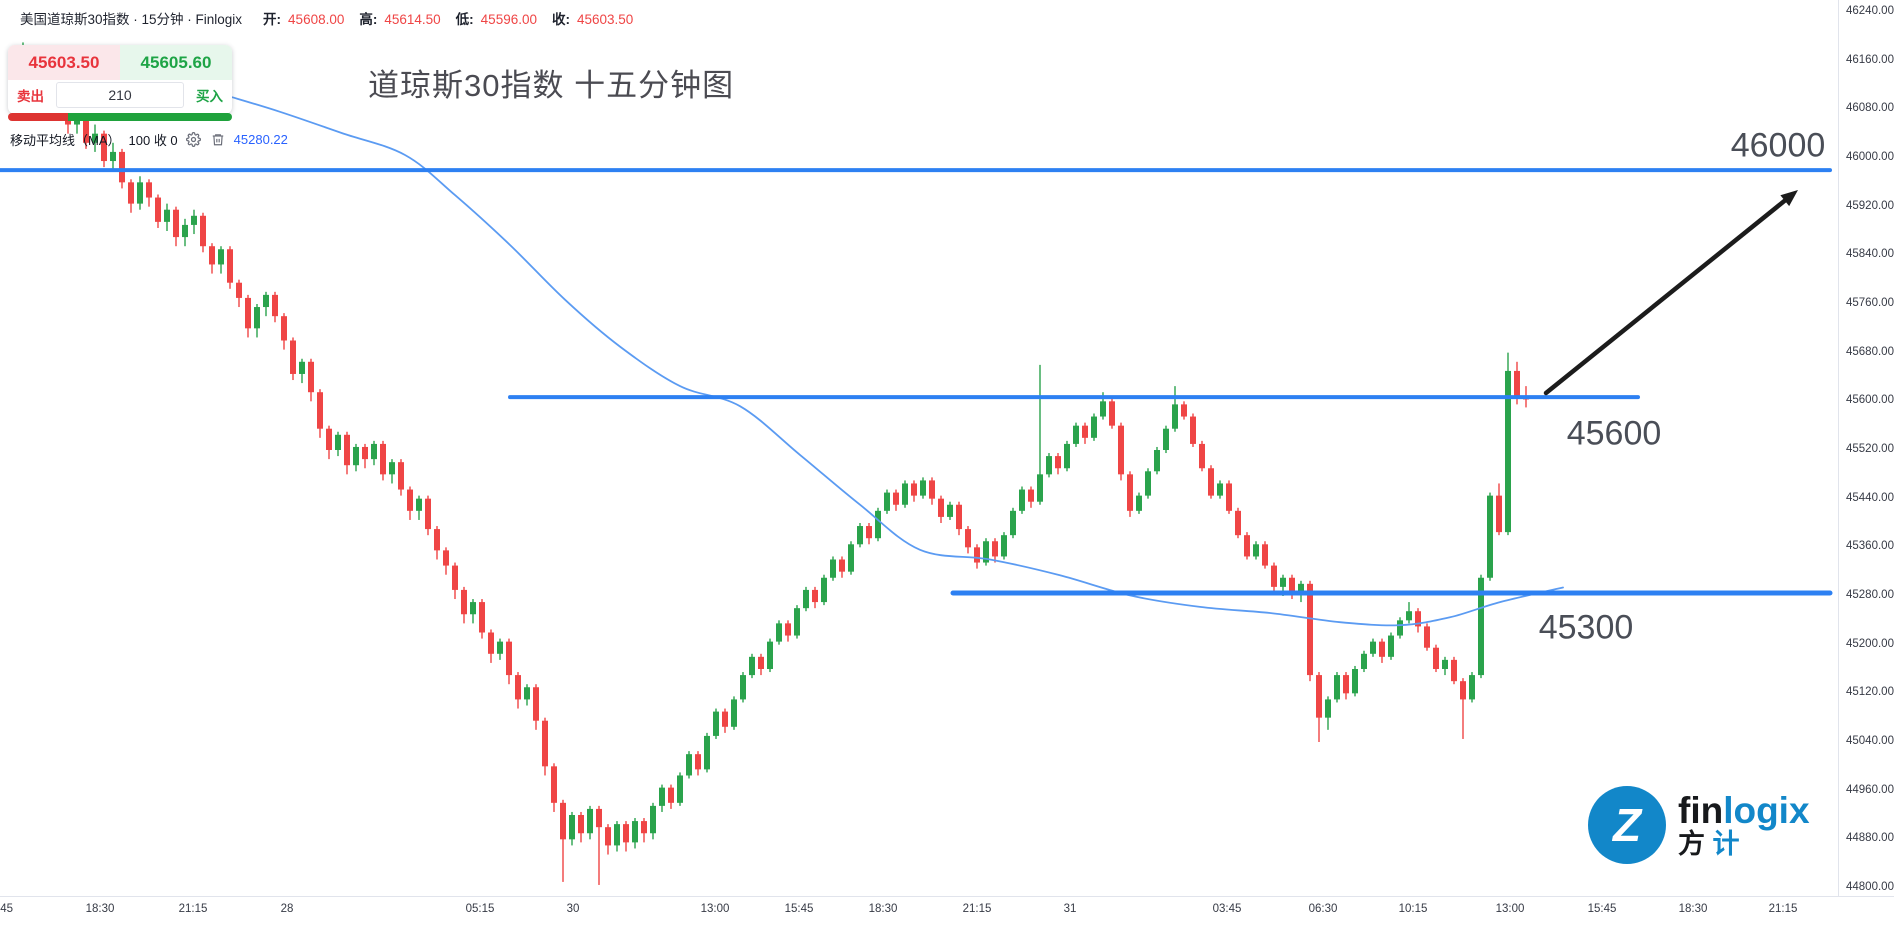 The image size is (1894, 928). Describe the element at coordinates (1627, 825) in the screenshot. I see `logo-letter: Z` at that location.